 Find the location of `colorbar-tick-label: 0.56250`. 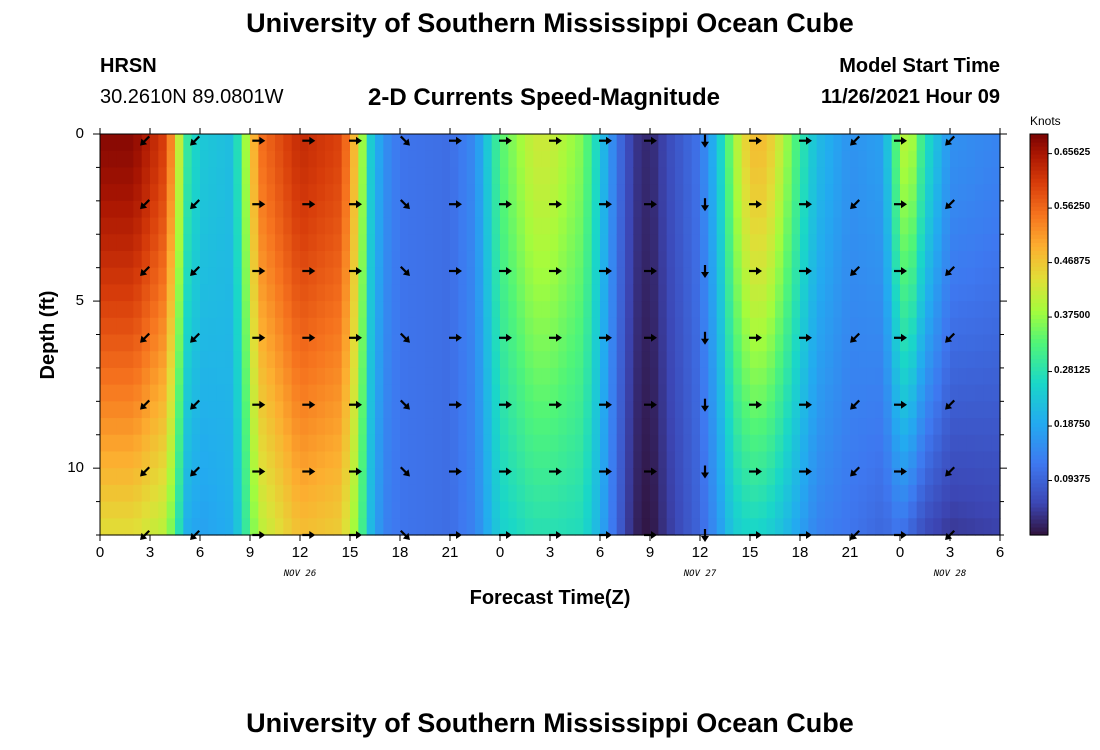

colorbar-tick-label: 0.56250 is located at coordinates (1072, 207).